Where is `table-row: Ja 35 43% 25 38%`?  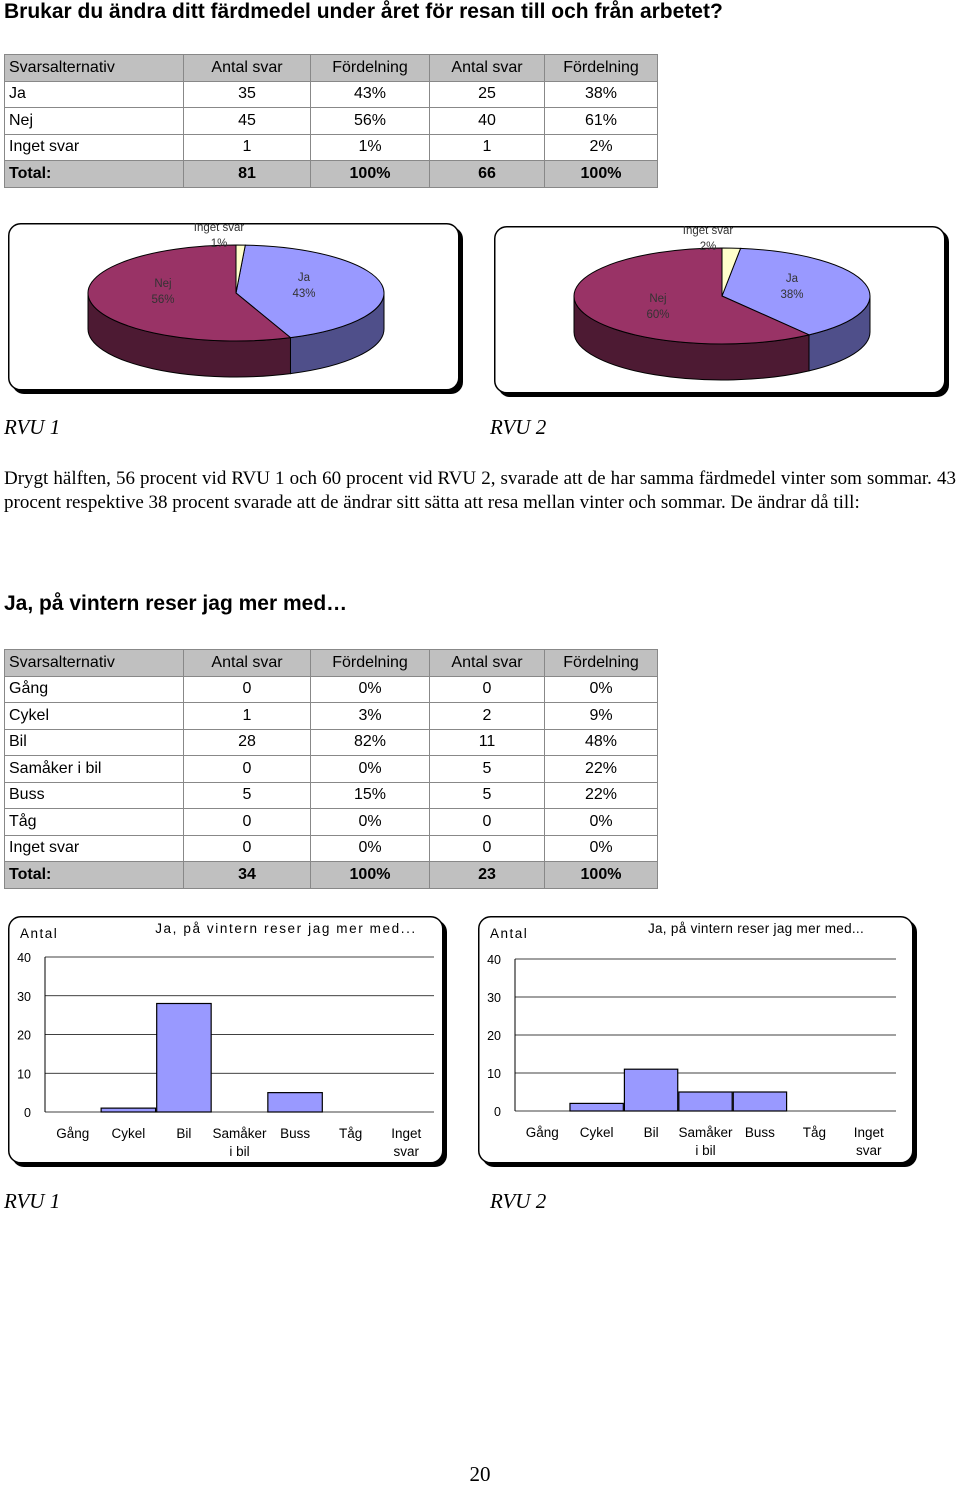 table-row: Ja 35 43% 25 38% is located at coordinates (331, 94).